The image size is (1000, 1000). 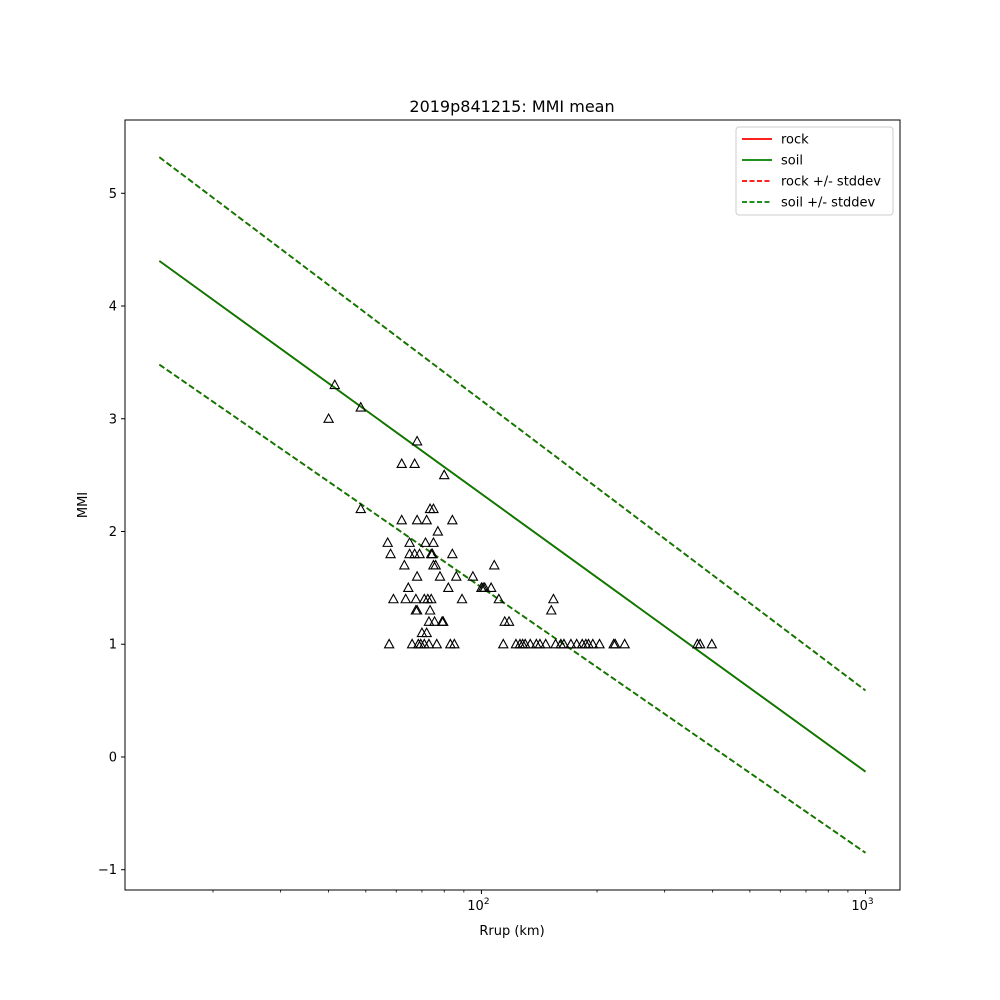 I want to click on x-tick-label-base-0: 10, so click(x=475, y=906).